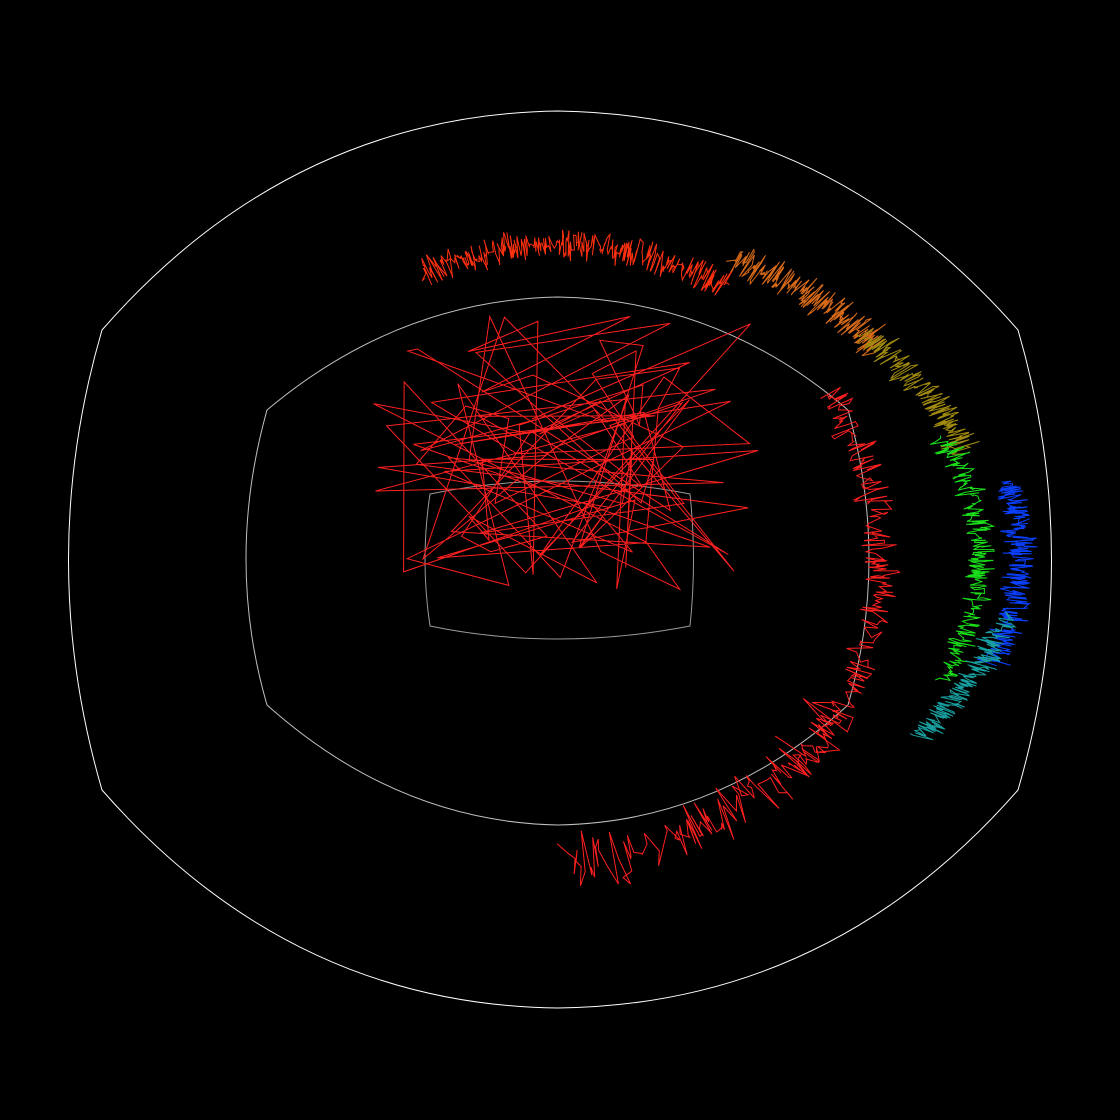 The image size is (1120, 1120). What do you see at coordinates (963, 676) in the screenshot?
I see `teal-arc-trace` at bounding box center [963, 676].